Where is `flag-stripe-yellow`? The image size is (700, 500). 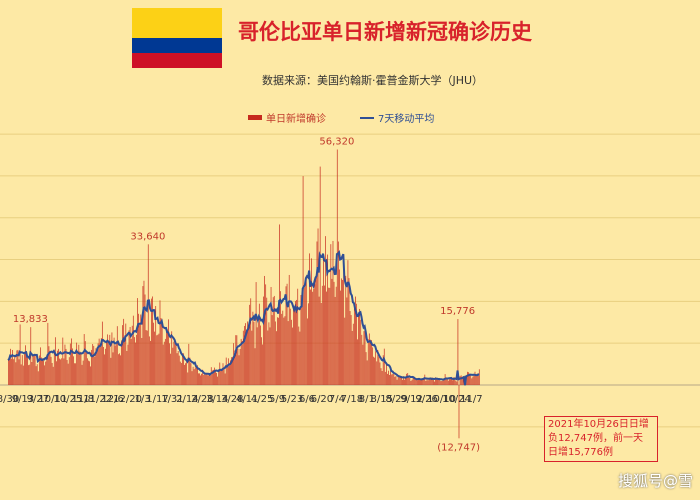
flag-stripe-yellow is located at coordinates (177, 23).